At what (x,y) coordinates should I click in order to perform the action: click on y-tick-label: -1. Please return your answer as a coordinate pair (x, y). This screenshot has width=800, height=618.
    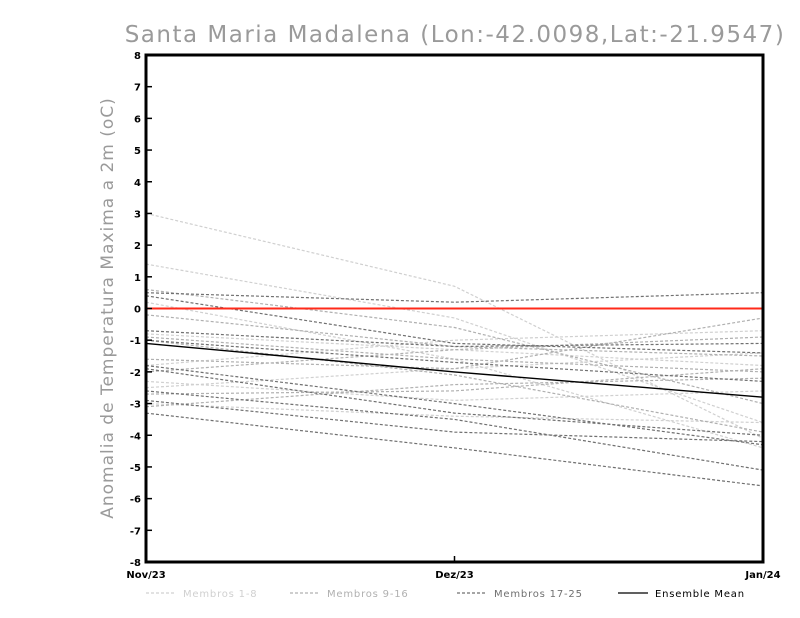
    Looking at the image, I should click on (135, 341).